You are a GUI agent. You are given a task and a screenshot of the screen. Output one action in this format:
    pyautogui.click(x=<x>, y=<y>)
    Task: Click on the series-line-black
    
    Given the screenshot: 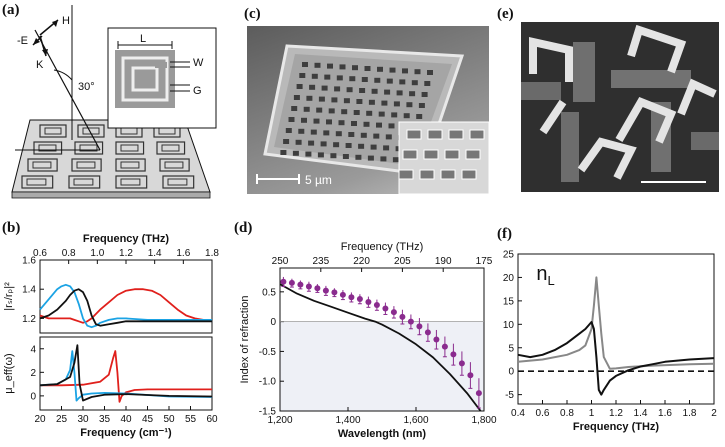 What is the action you would take?
    pyautogui.click(x=616, y=358)
    